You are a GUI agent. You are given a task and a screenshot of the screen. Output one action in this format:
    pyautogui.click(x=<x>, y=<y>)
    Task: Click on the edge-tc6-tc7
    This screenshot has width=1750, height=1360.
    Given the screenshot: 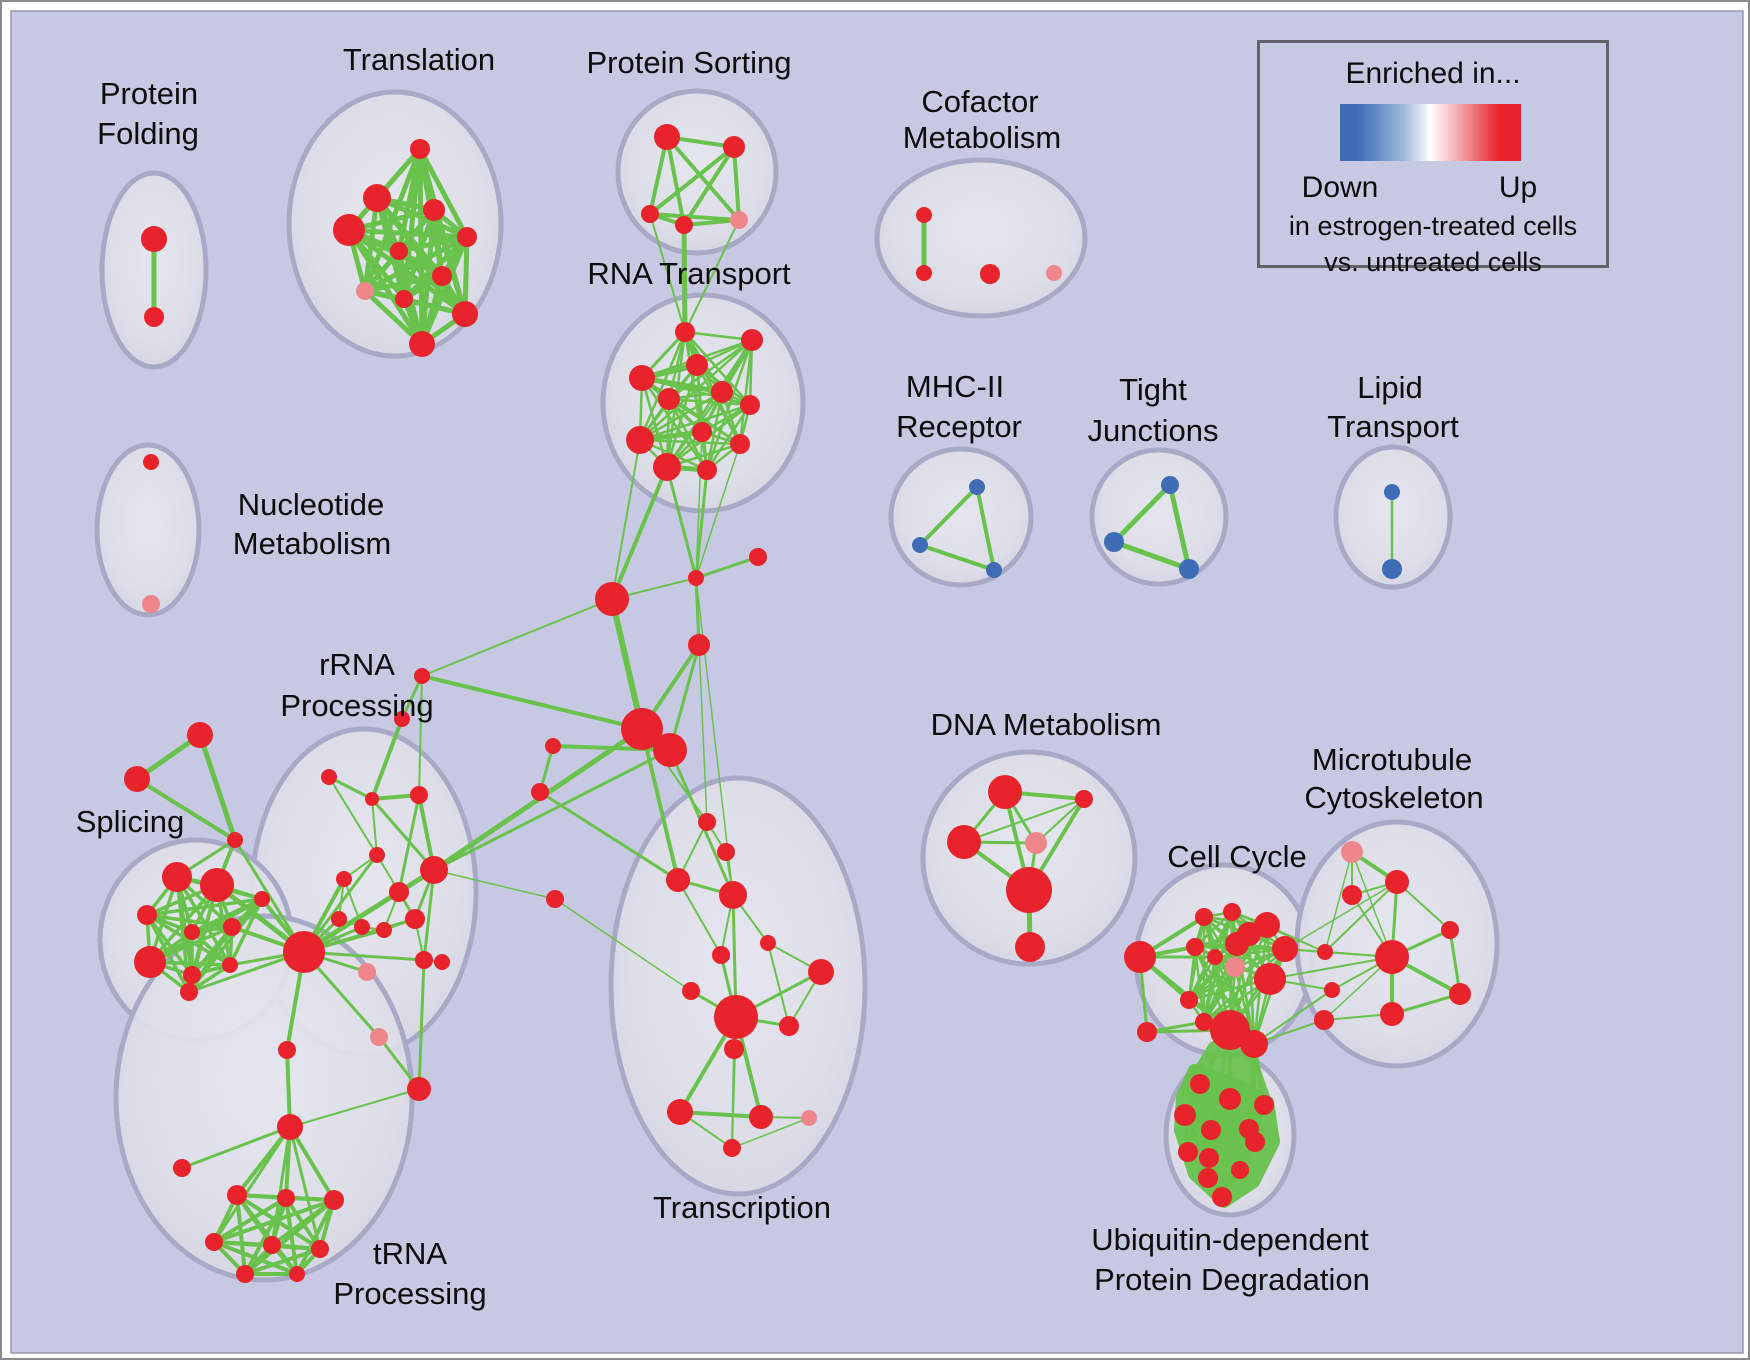 What is the action you would take?
    pyautogui.click(x=282, y=1261)
    